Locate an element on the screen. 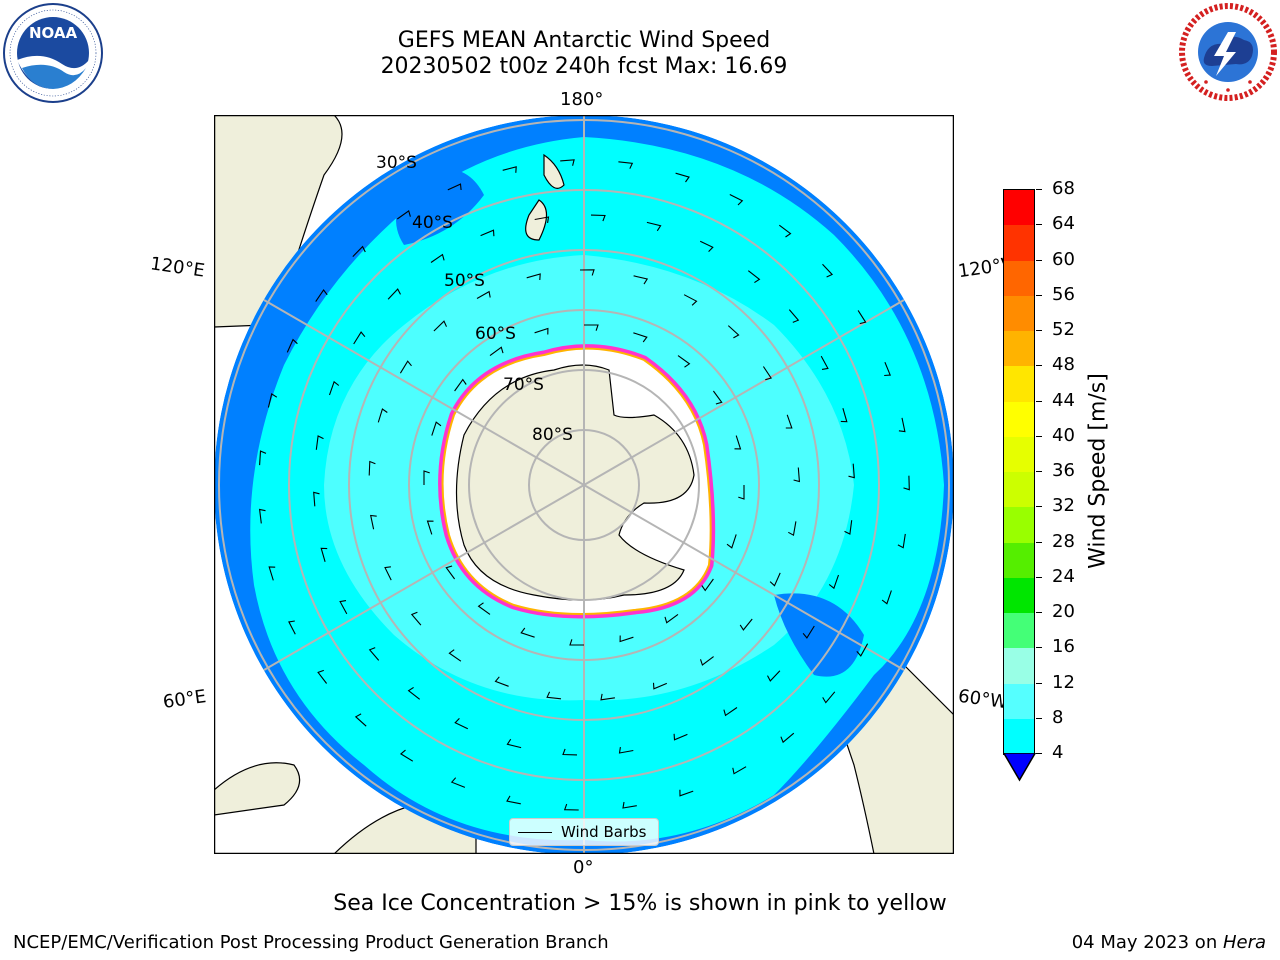 The height and width of the screenshot is (960, 1280). colorbar-tick-label: 56 is located at coordinates (1063, 294).